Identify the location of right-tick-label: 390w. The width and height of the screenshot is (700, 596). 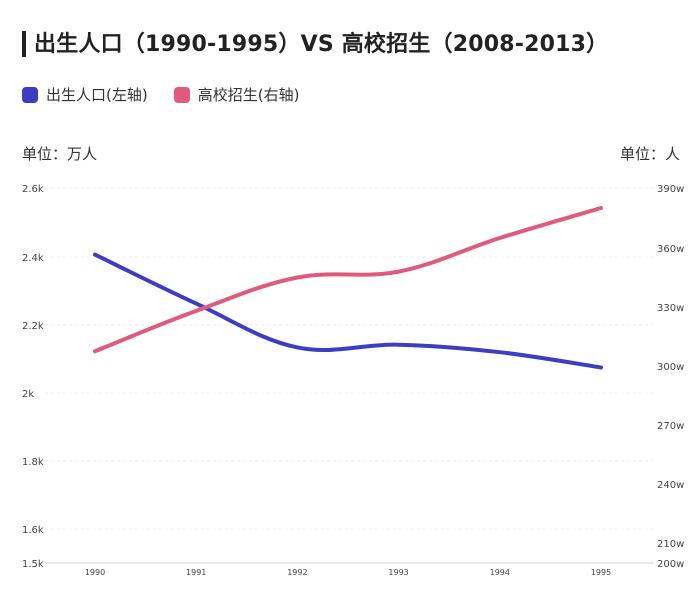
(670, 189).